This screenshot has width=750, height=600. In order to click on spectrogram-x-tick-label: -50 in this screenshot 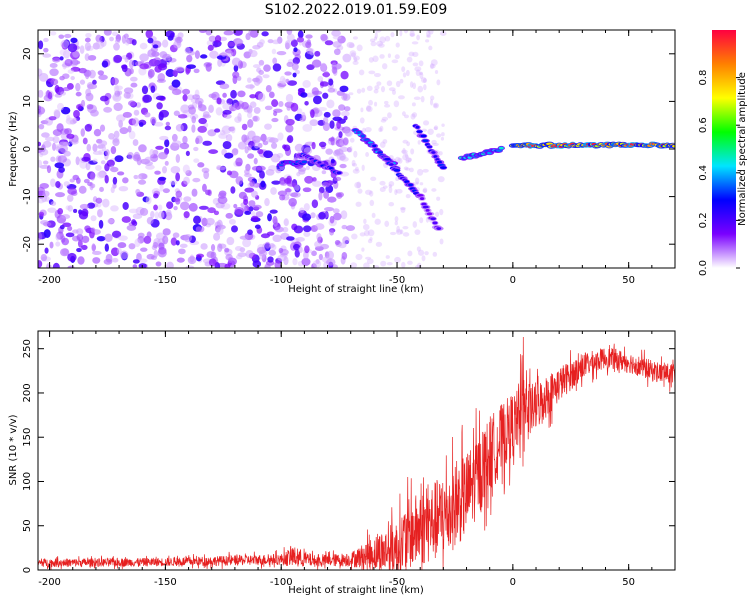, I will do `click(397, 280)`.